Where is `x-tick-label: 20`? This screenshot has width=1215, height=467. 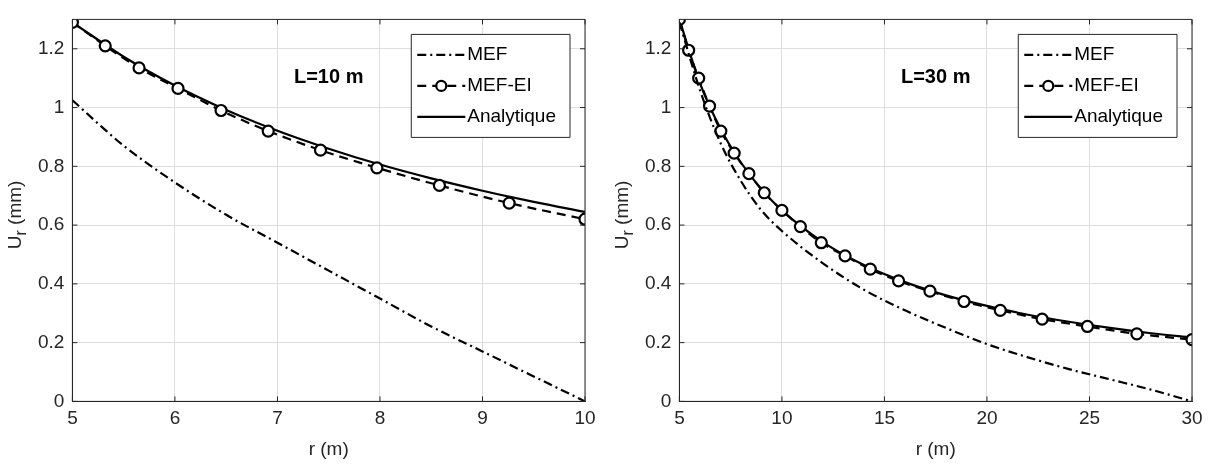
x-tick-label: 20 is located at coordinates (987, 418).